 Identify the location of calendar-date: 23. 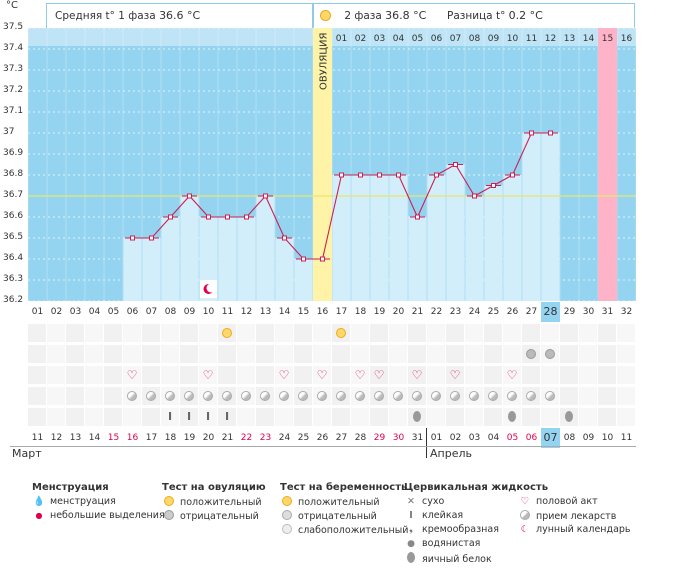
(265, 438).